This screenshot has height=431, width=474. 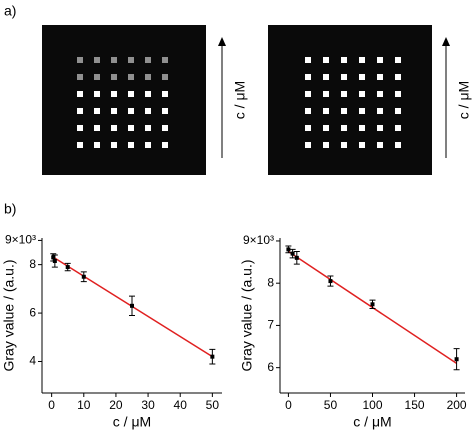 I want to click on image-axis-label: c / μM, so click(x=464, y=100).